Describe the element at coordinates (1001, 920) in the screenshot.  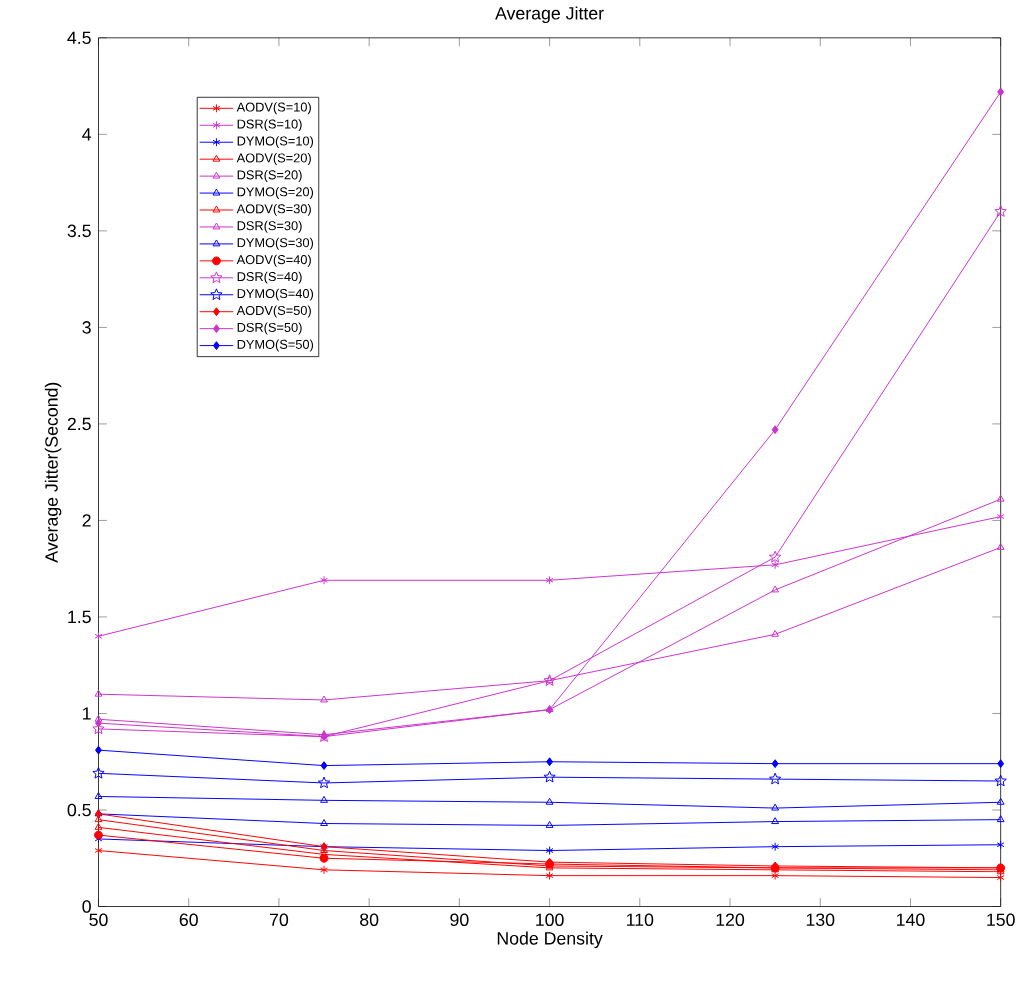
I see `x-tick-label: 150` at that location.